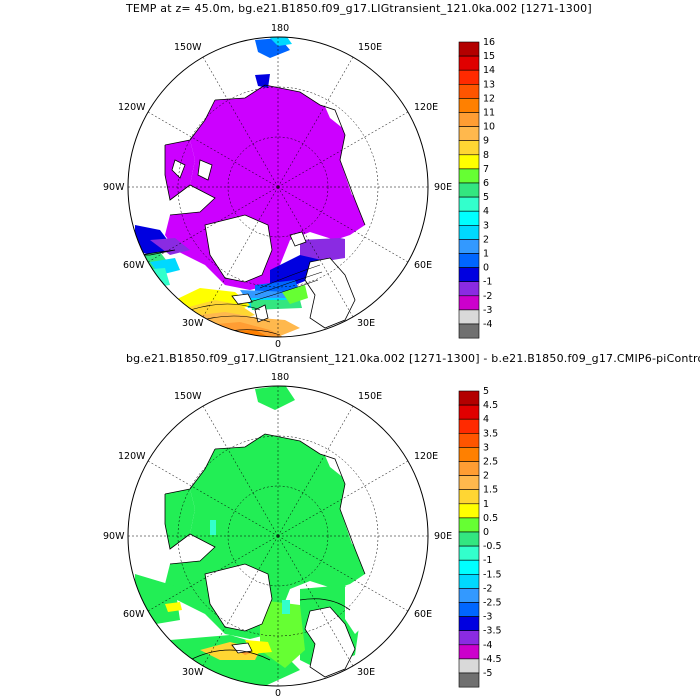  What do you see at coordinates (489, 56) in the screenshot?
I see `colorbar-tick-label: 15` at bounding box center [489, 56].